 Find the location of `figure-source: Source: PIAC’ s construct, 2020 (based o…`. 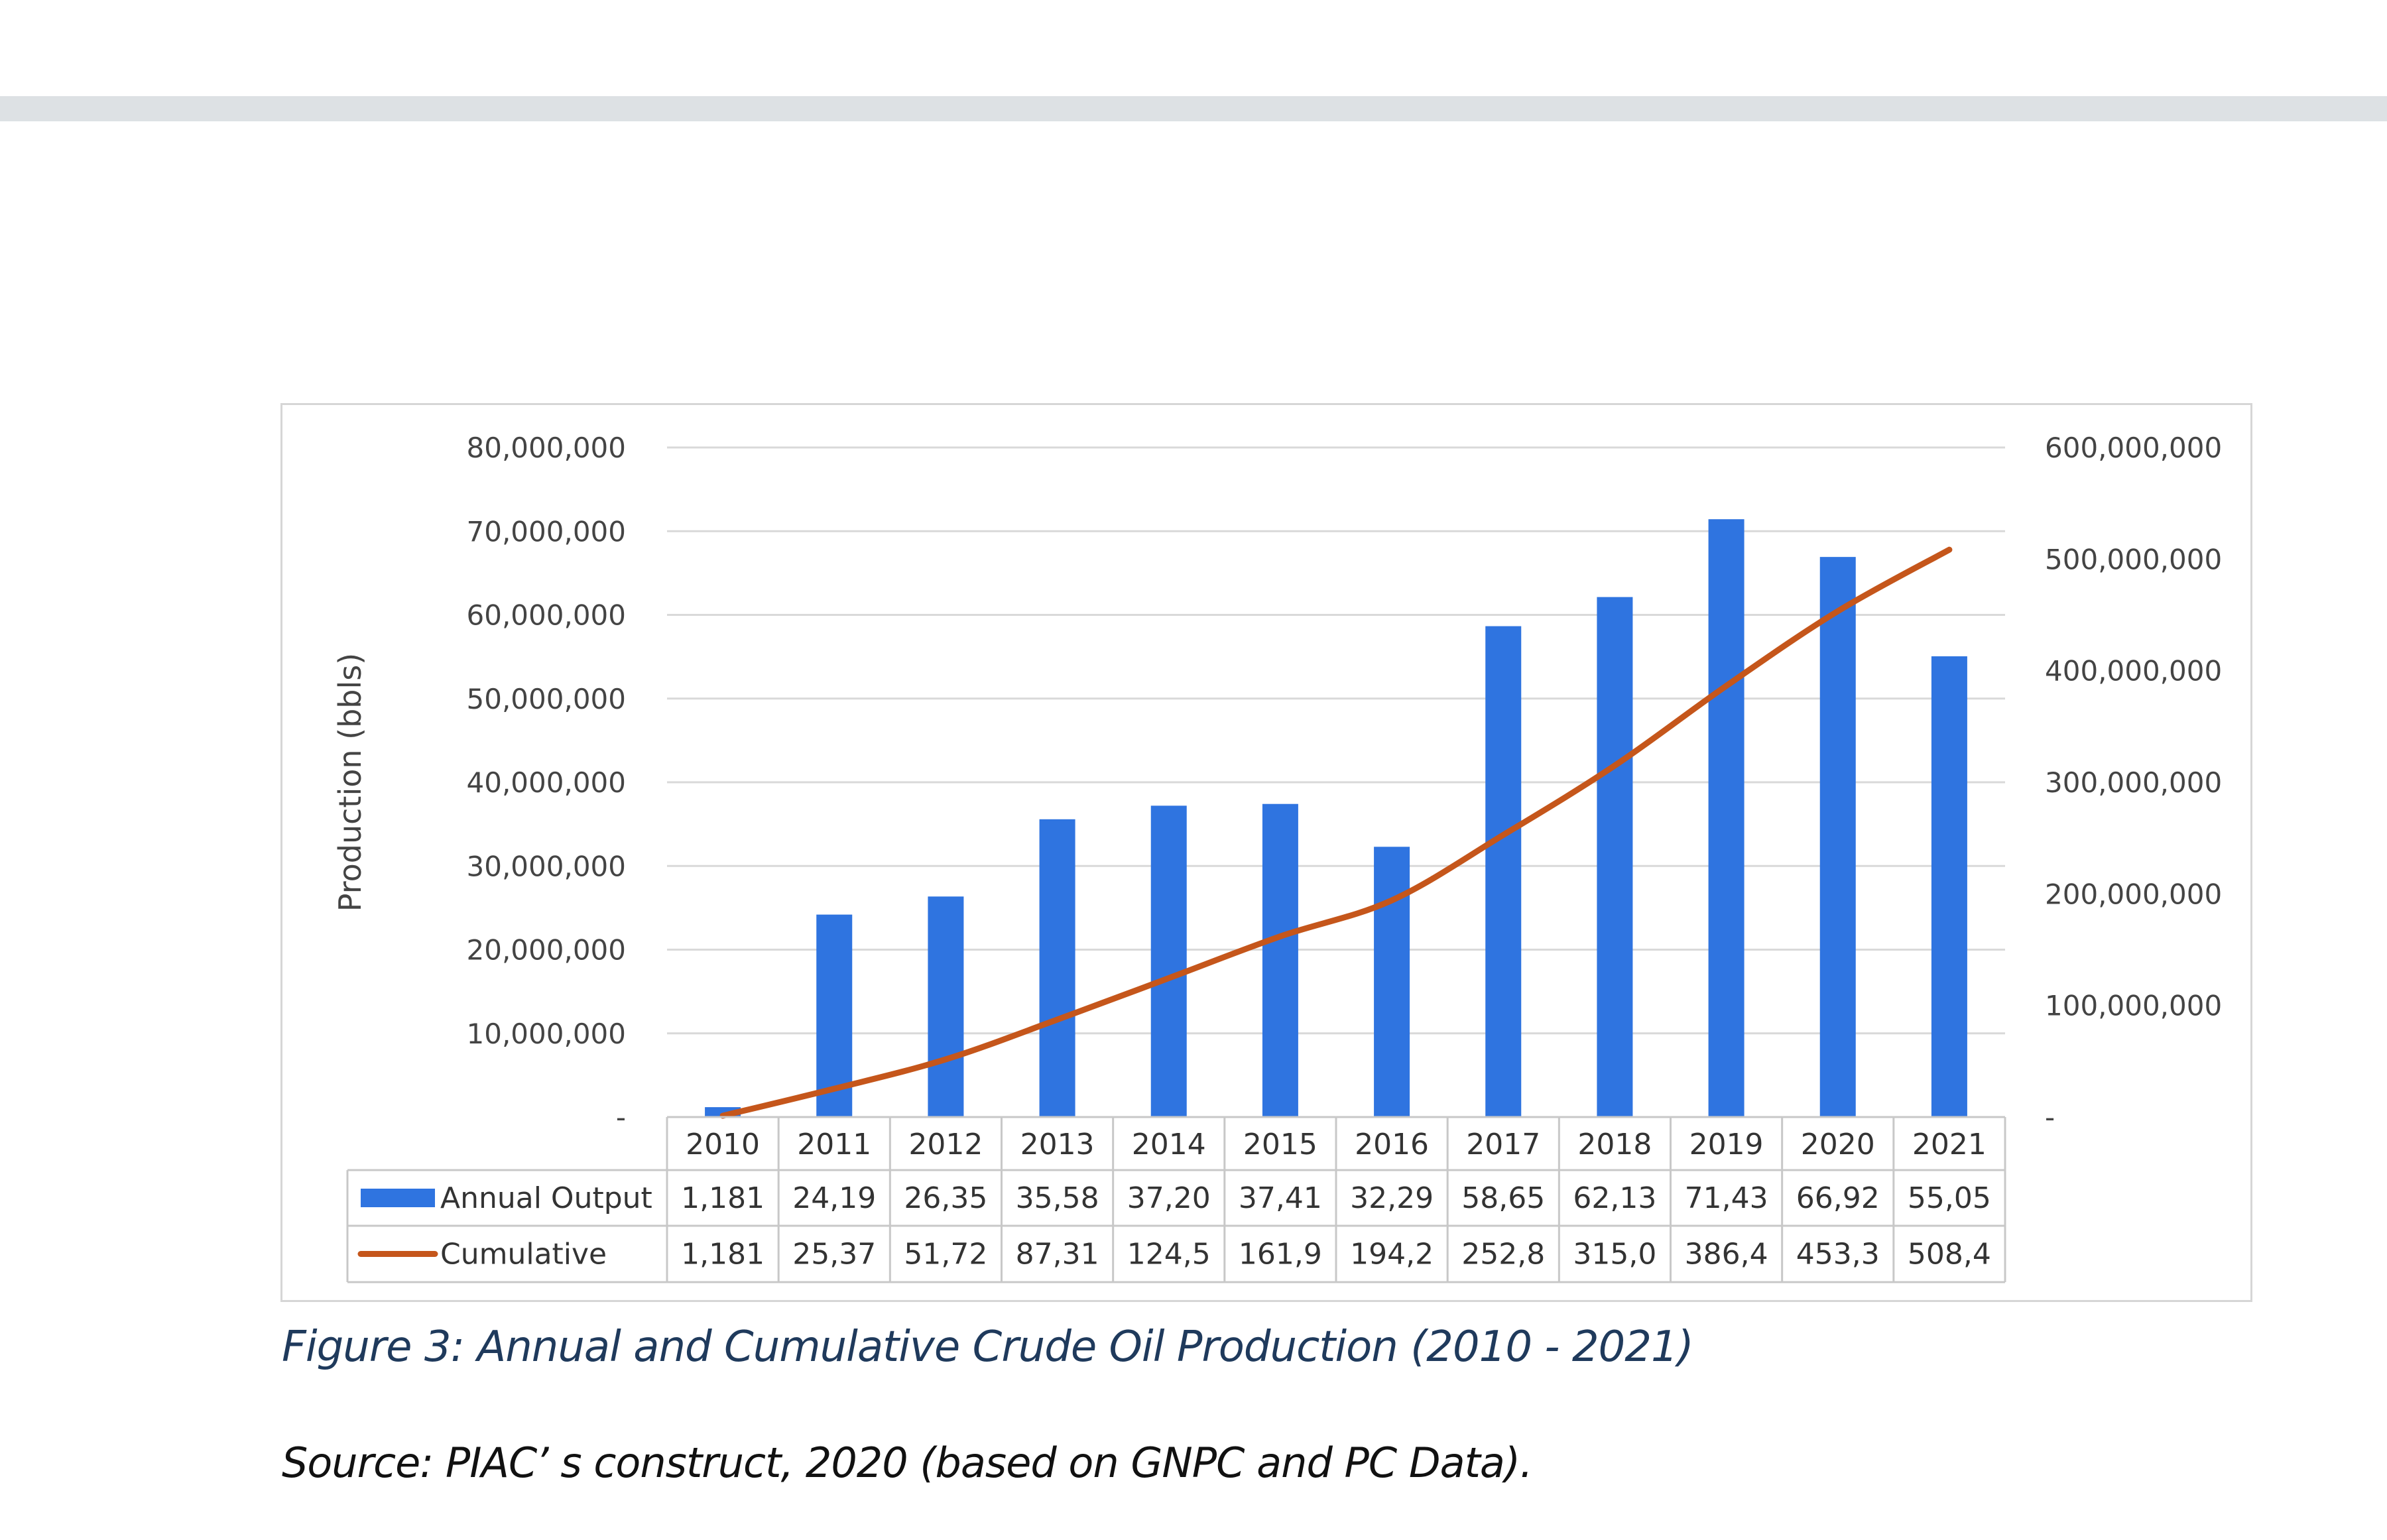

figure-source: Source: PIAC’ s construct, 2020 (based o… is located at coordinates (907, 1463).